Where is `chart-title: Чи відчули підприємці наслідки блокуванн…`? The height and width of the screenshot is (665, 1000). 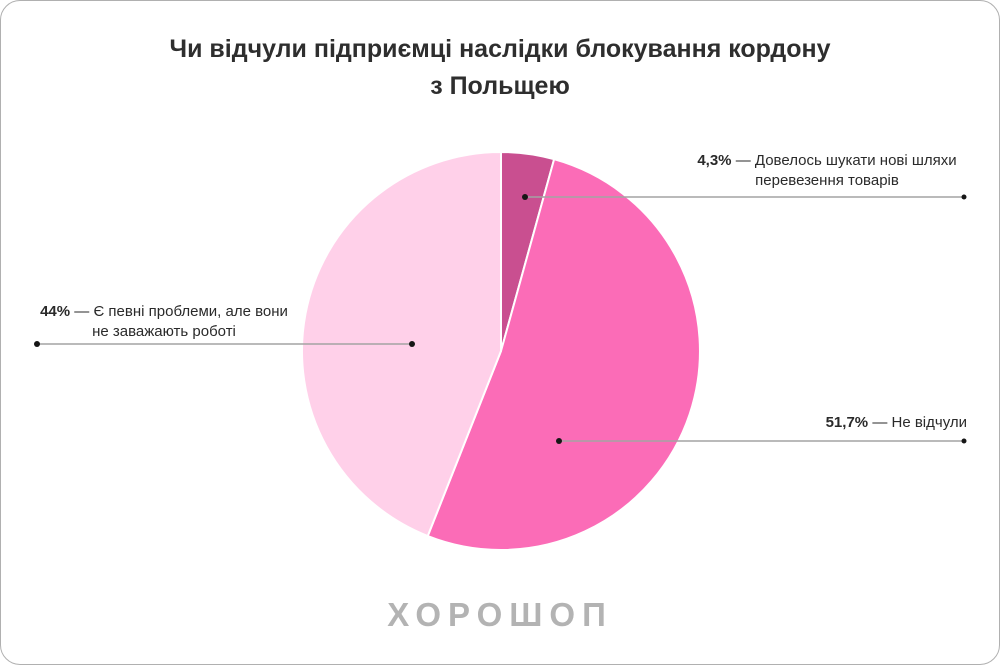 chart-title: Чи відчули підприємці наслідки блокуванн… is located at coordinates (500, 67).